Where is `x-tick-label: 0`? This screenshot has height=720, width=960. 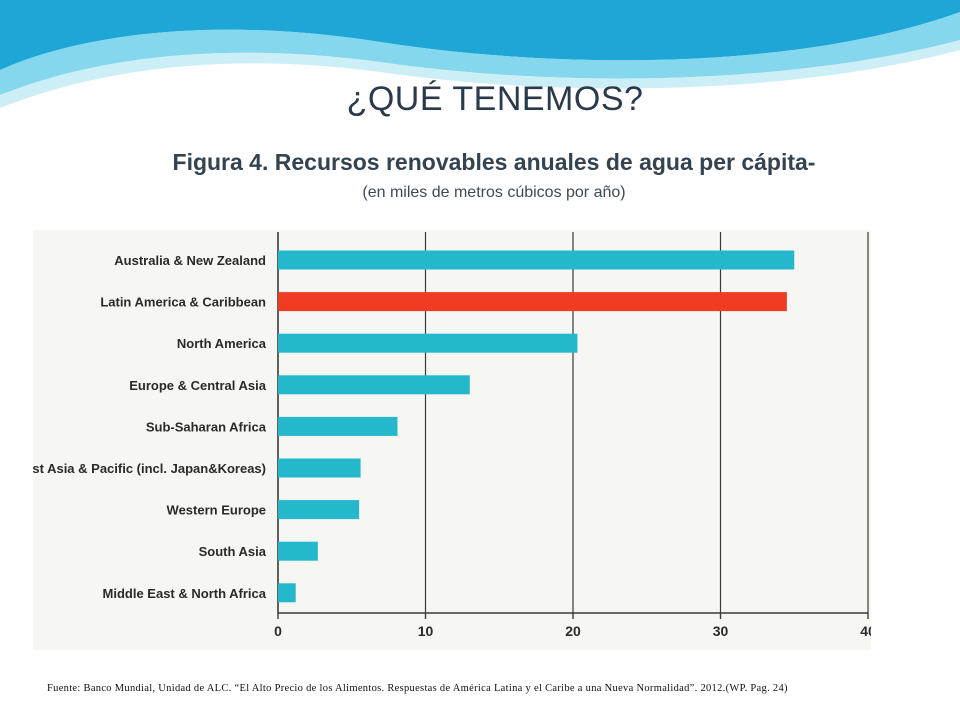 x-tick-label: 0 is located at coordinates (278, 631).